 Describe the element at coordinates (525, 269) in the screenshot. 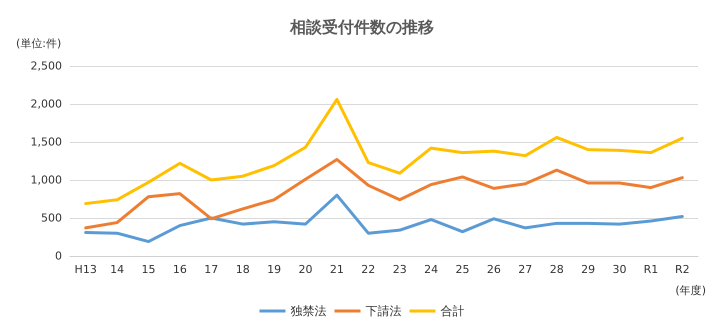

I see `x-tick-label: 27` at that location.